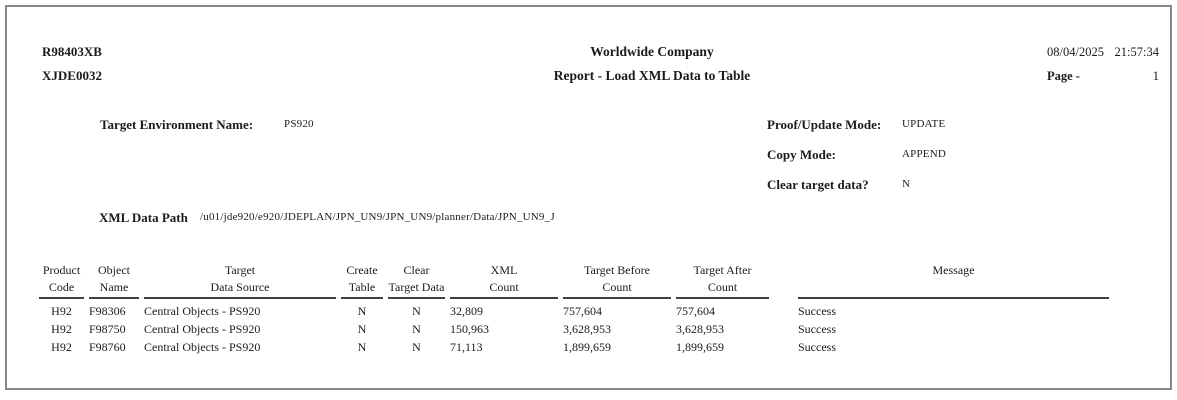  Describe the element at coordinates (587, 347) in the screenshot. I see `cell-target-before-count: 1,899,659` at that location.